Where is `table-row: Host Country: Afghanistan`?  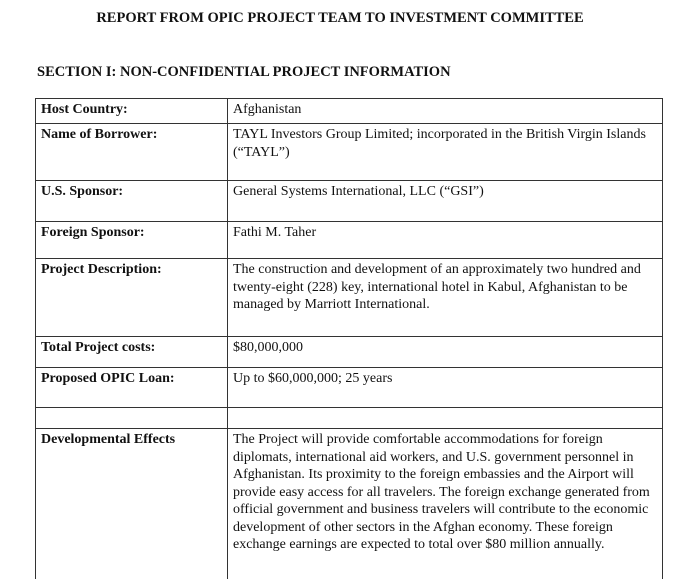
table-row: Host Country: Afghanistan is located at coordinates (349, 111).